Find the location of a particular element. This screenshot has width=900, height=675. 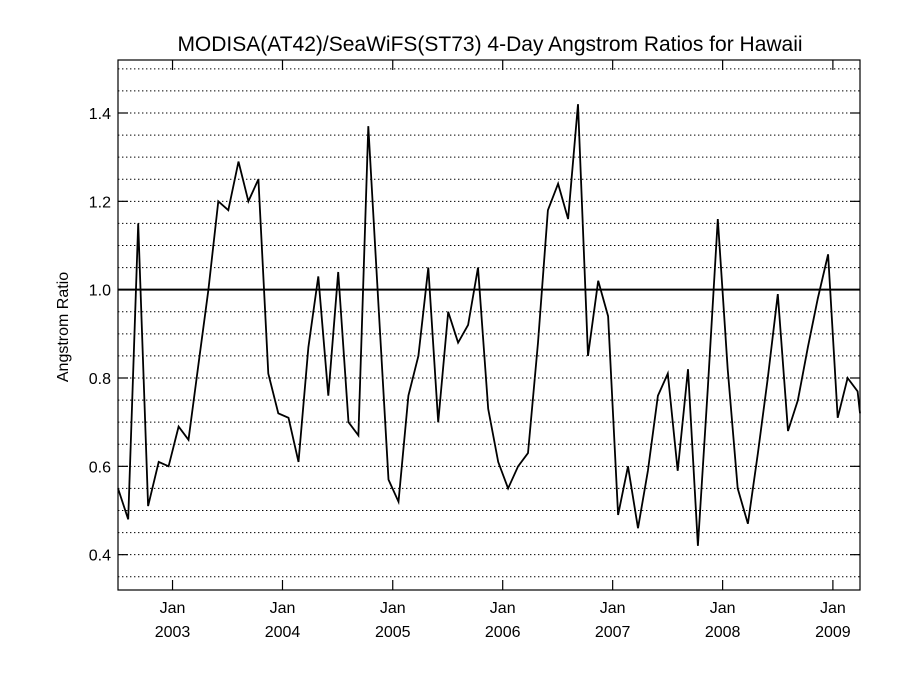

x-tick-year-label: 2004 is located at coordinates (283, 632).